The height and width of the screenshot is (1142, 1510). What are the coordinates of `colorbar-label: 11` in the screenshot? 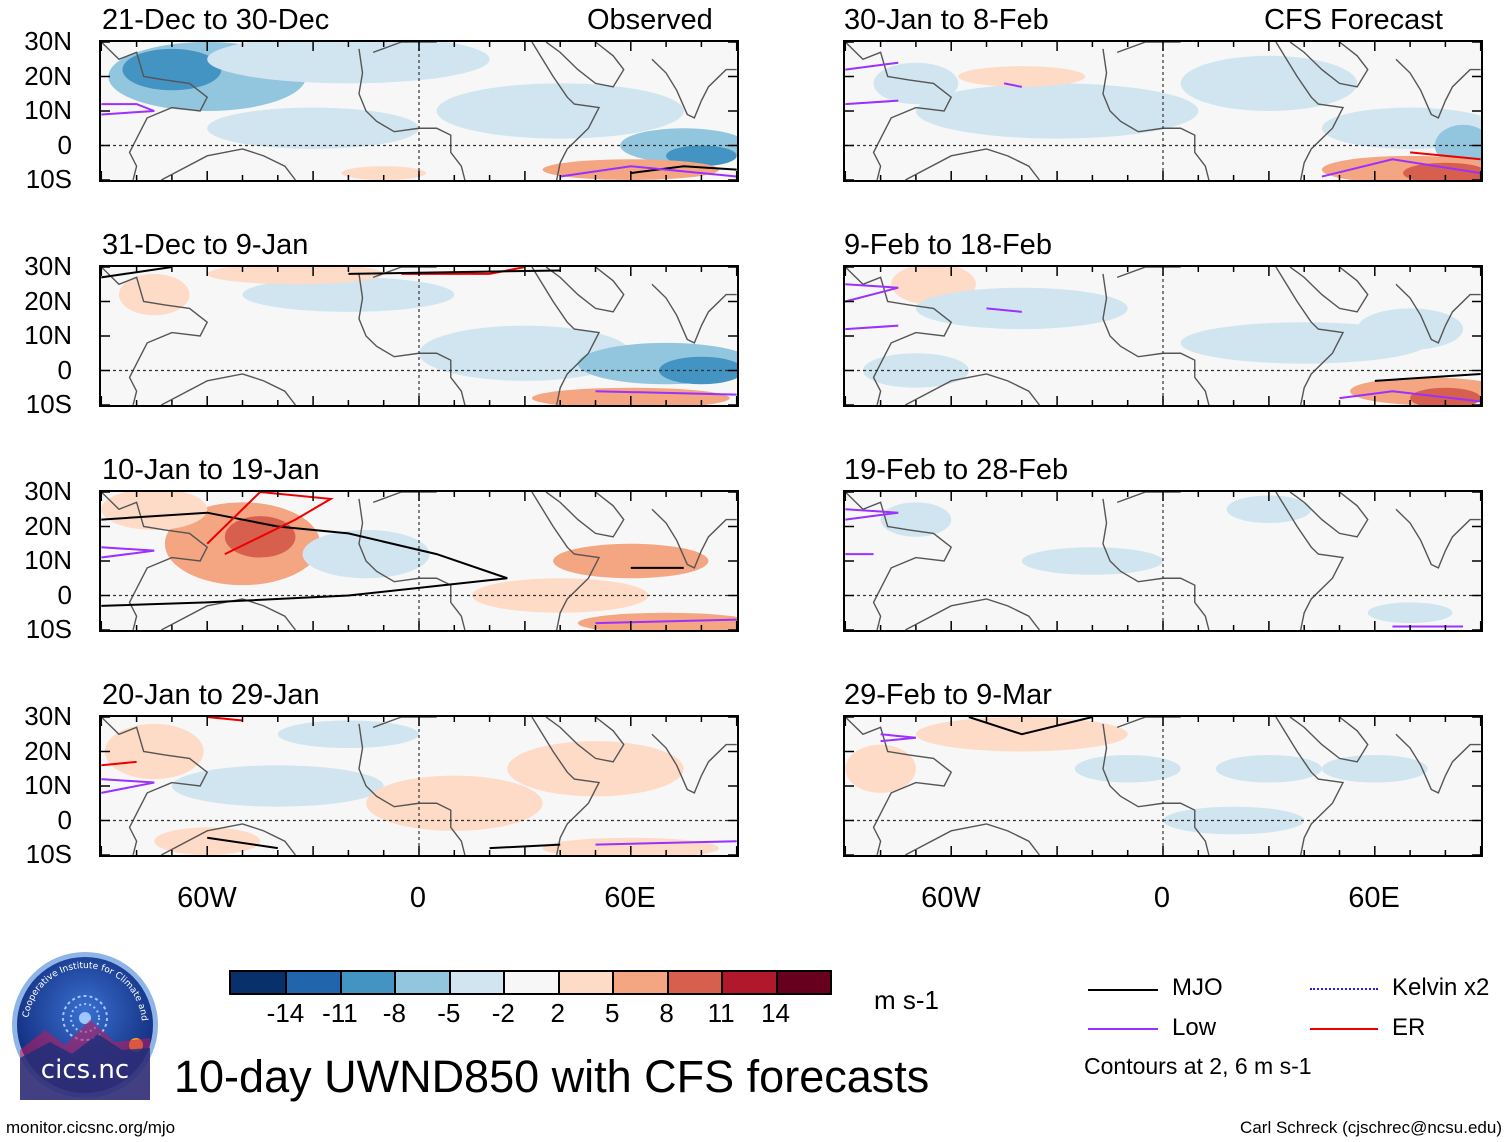 It's located at (721, 1013).